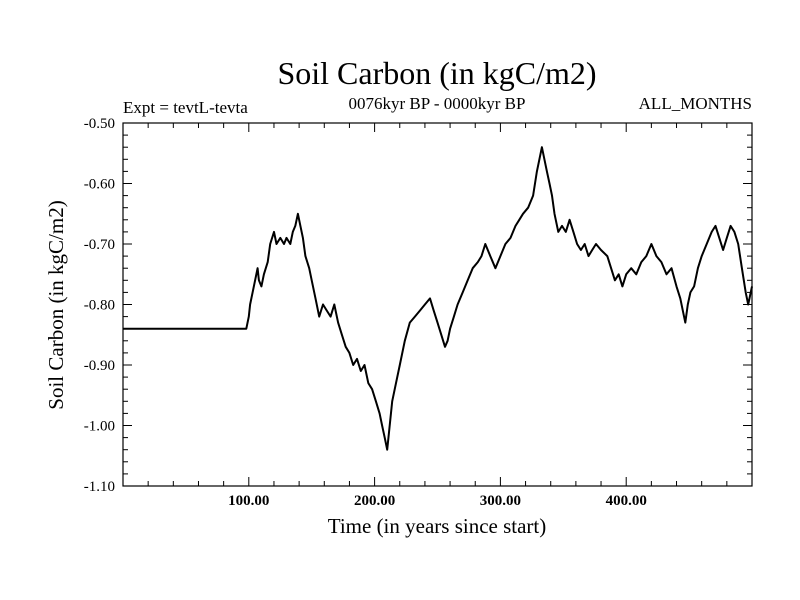 This screenshot has height=600, width=800. Describe the element at coordinates (695, 103) in the screenshot. I see `months-label: ALL_MONTHS` at that location.